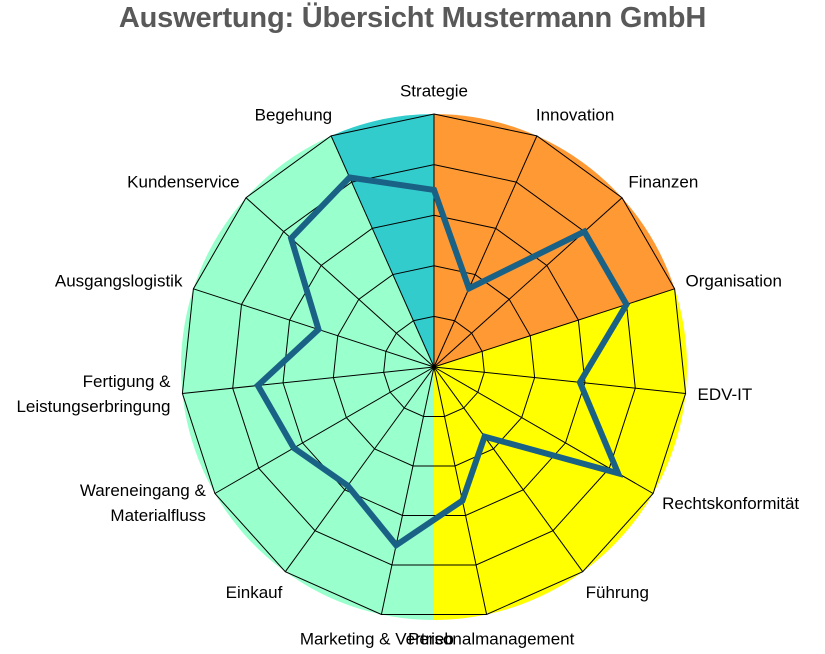 Image resolution: width=825 pixels, height=654 pixels. What do you see at coordinates (508, 469) in the screenshot?
I see `axis-spoke-fuehrung` at bounding box center [508, 469].